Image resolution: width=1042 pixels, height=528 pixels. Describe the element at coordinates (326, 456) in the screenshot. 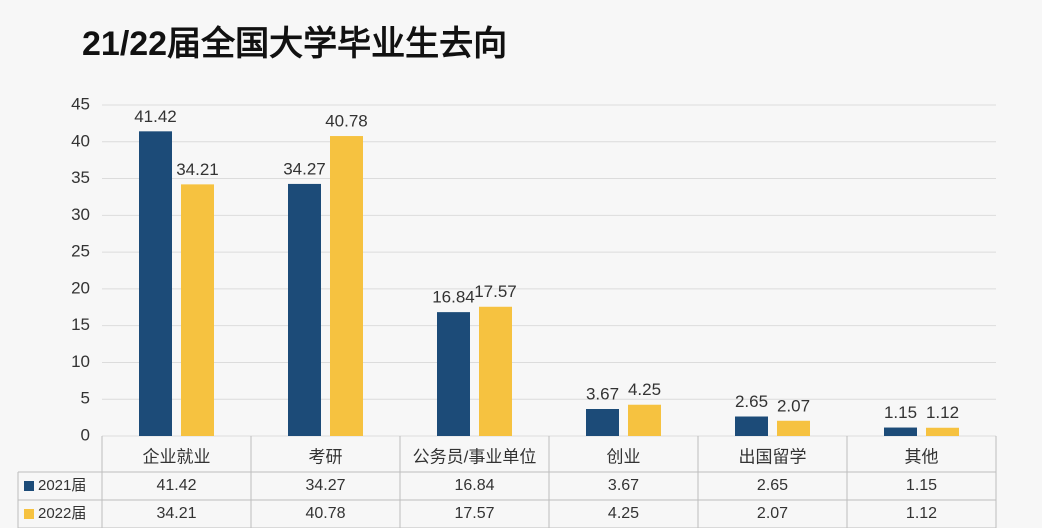

I see `x-tick-label: 考研` at that location.